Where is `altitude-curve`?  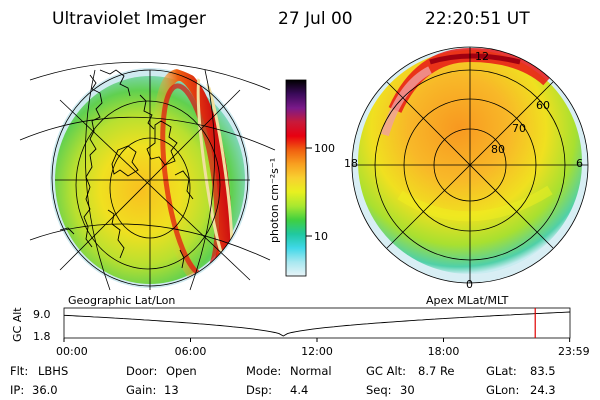
altitude-curve is located at coordinates (317, 324).